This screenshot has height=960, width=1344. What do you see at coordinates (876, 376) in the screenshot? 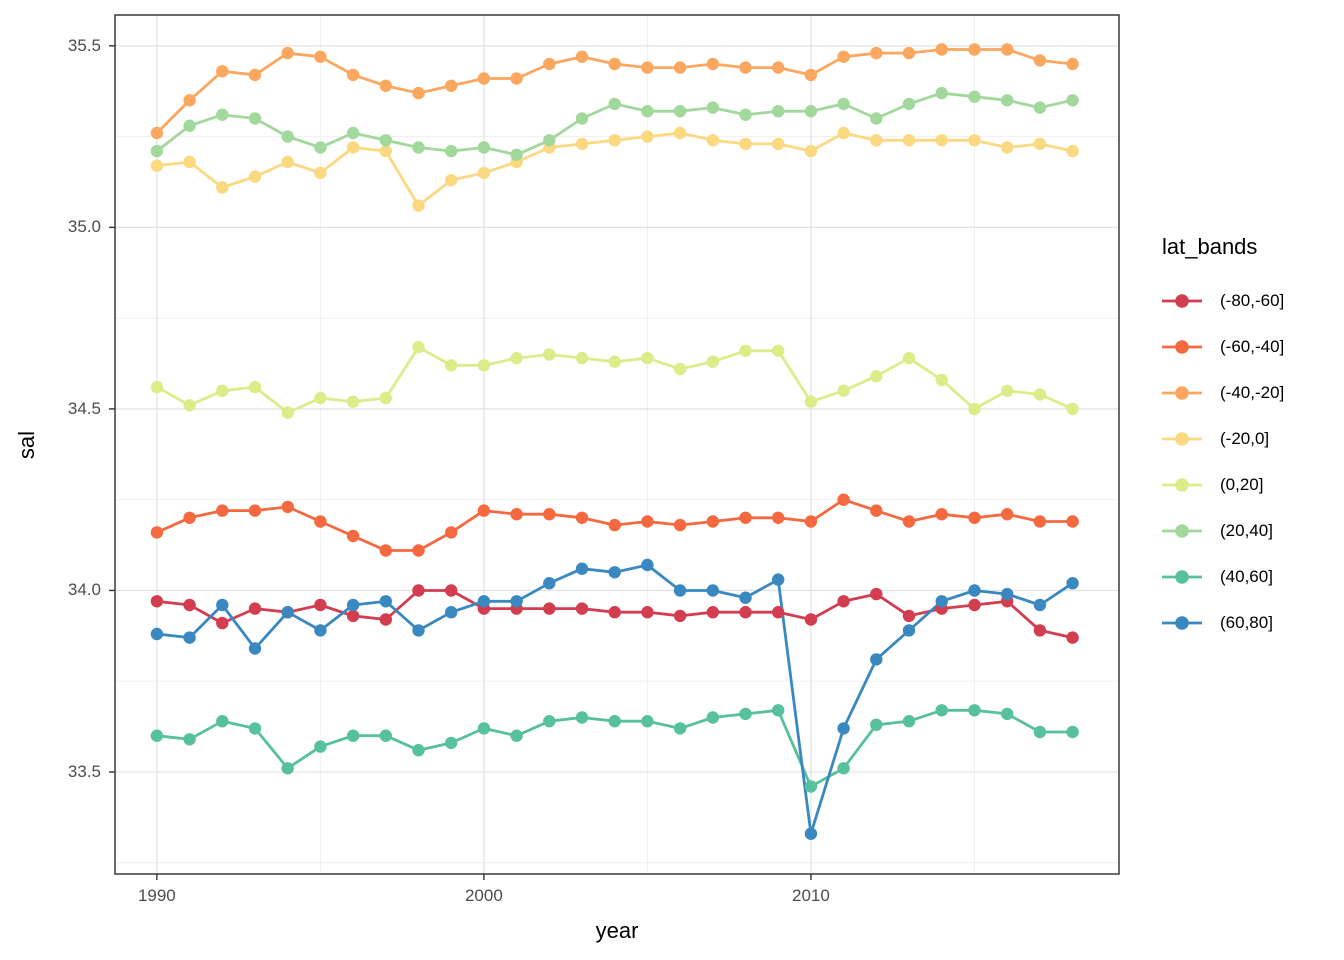
I see `data-point-(0,20]-2012` at bounding box center [876, 376].